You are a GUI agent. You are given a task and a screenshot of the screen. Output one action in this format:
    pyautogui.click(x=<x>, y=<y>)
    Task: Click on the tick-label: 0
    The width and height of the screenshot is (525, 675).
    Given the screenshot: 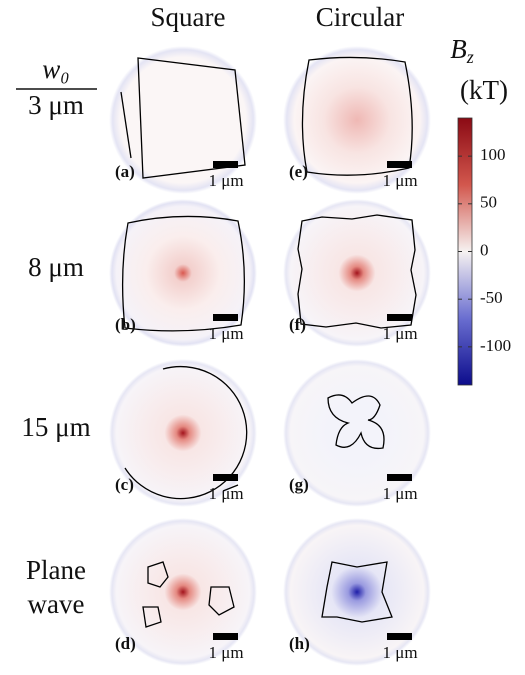 What is the action you would take?
    pyautogui.click(x=484, y=249)
    